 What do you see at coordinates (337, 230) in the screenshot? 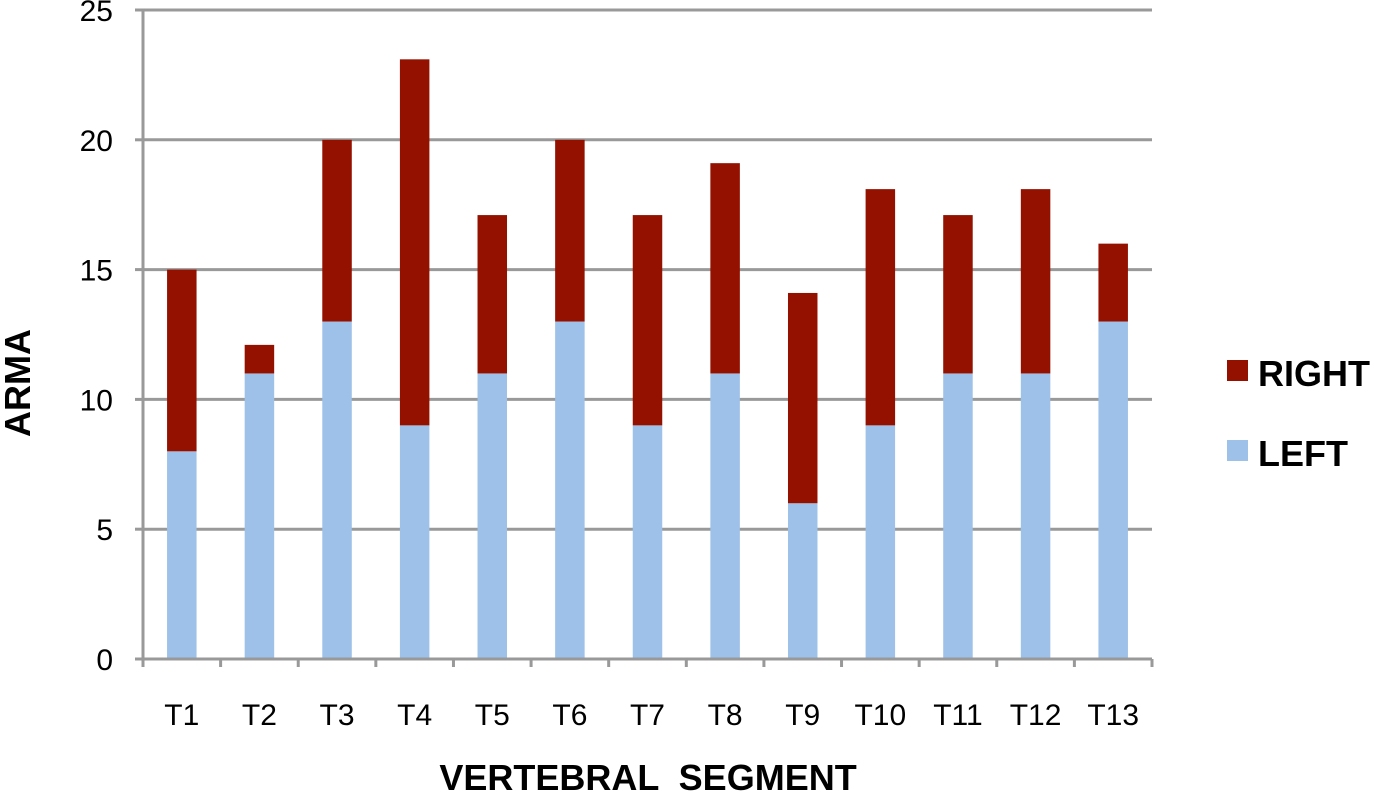
I see `bar-right-t3` at bounding box center [337, 230].